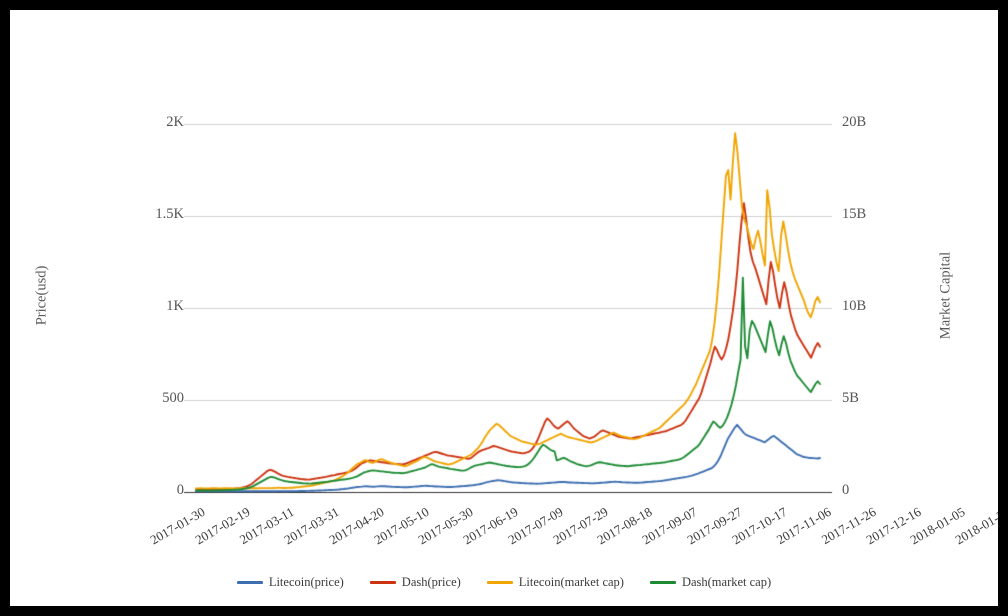  What do you see at coordinates (854, 306) in the screenshot?
I see `y-right-tick-label: 10B` at bounding box center [854, 306].